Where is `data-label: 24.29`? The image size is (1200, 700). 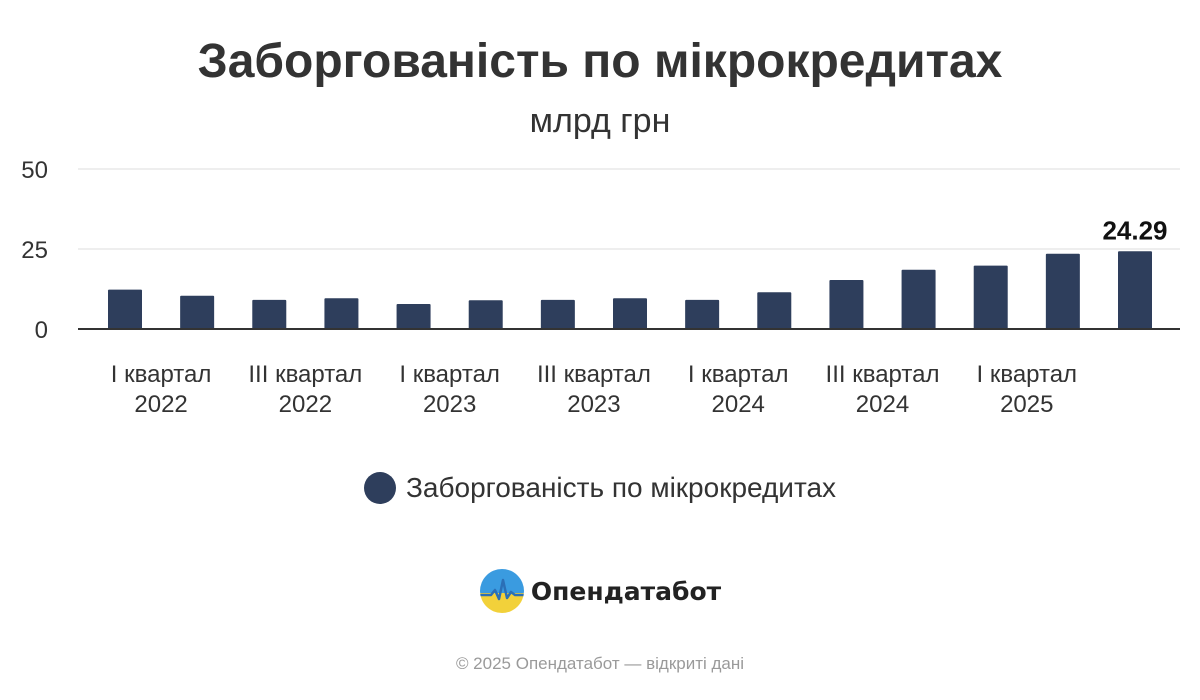 data-label: 24.29 is located at coordinates (1134, 230).